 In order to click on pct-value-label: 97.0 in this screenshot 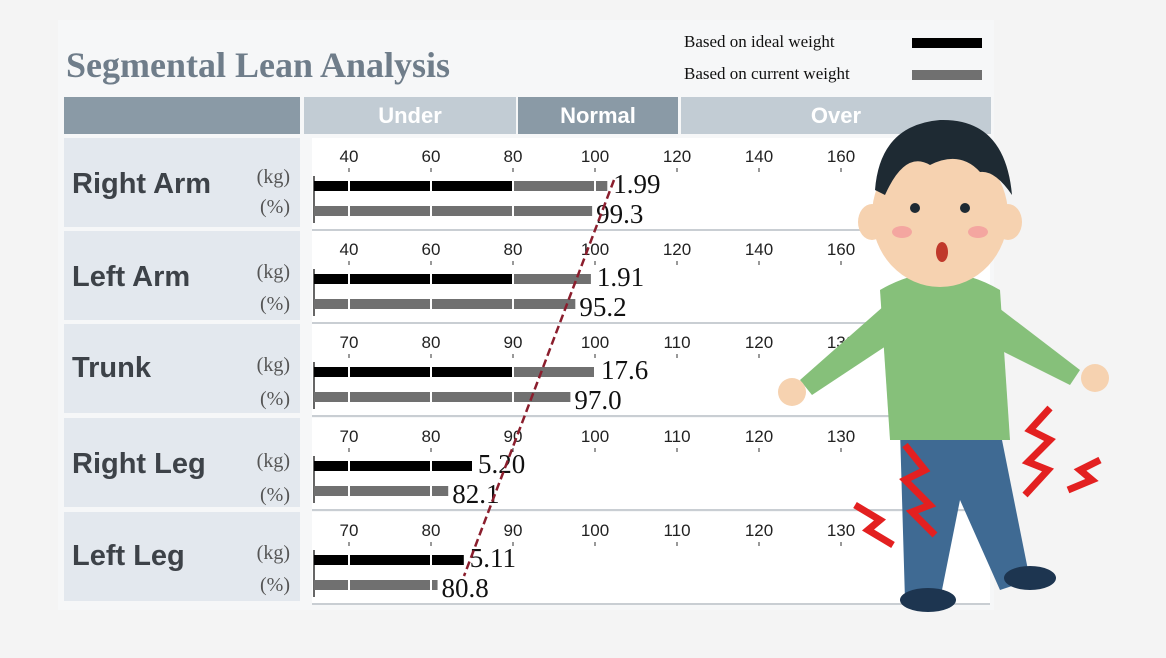, I will do `click(597, 400)`.